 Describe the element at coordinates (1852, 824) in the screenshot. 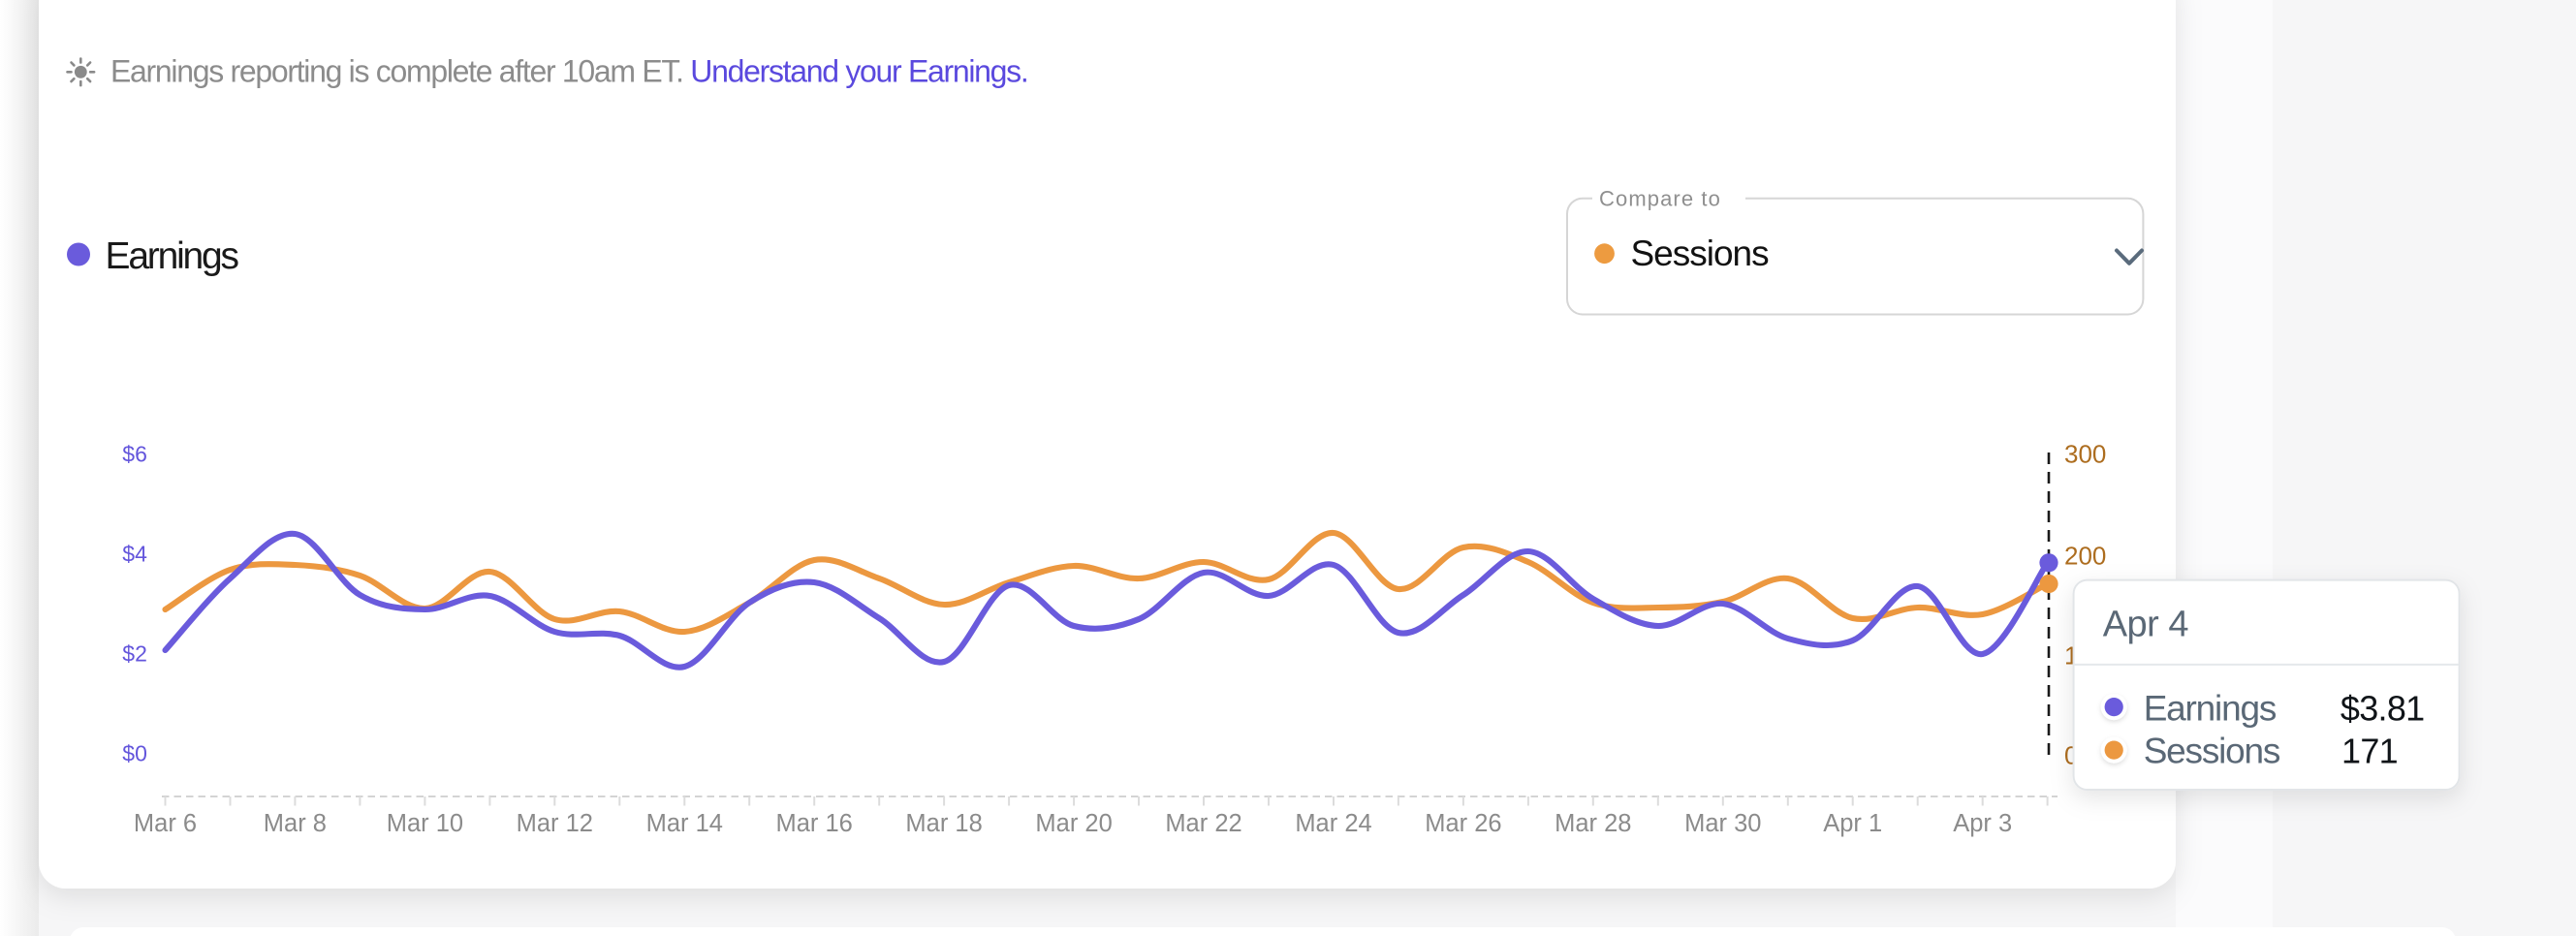

I see `svg-text: Apr 1` at that location.